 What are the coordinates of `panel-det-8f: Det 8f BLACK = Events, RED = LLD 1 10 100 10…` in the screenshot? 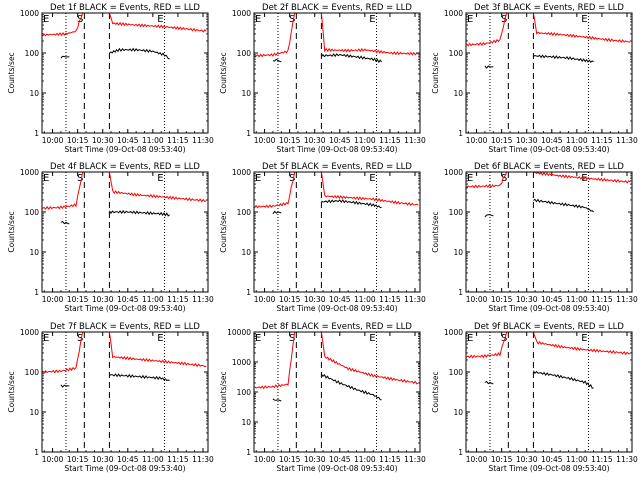 It's located at (322, 397).